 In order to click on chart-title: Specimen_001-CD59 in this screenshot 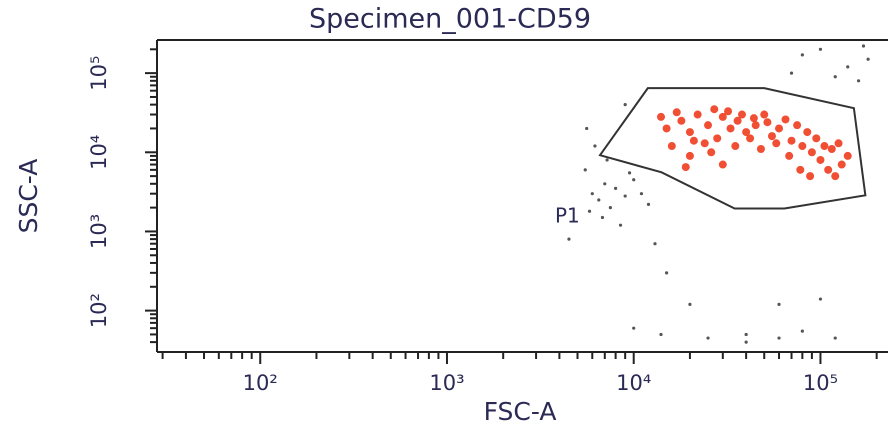, I will do `click(450, 19)`.